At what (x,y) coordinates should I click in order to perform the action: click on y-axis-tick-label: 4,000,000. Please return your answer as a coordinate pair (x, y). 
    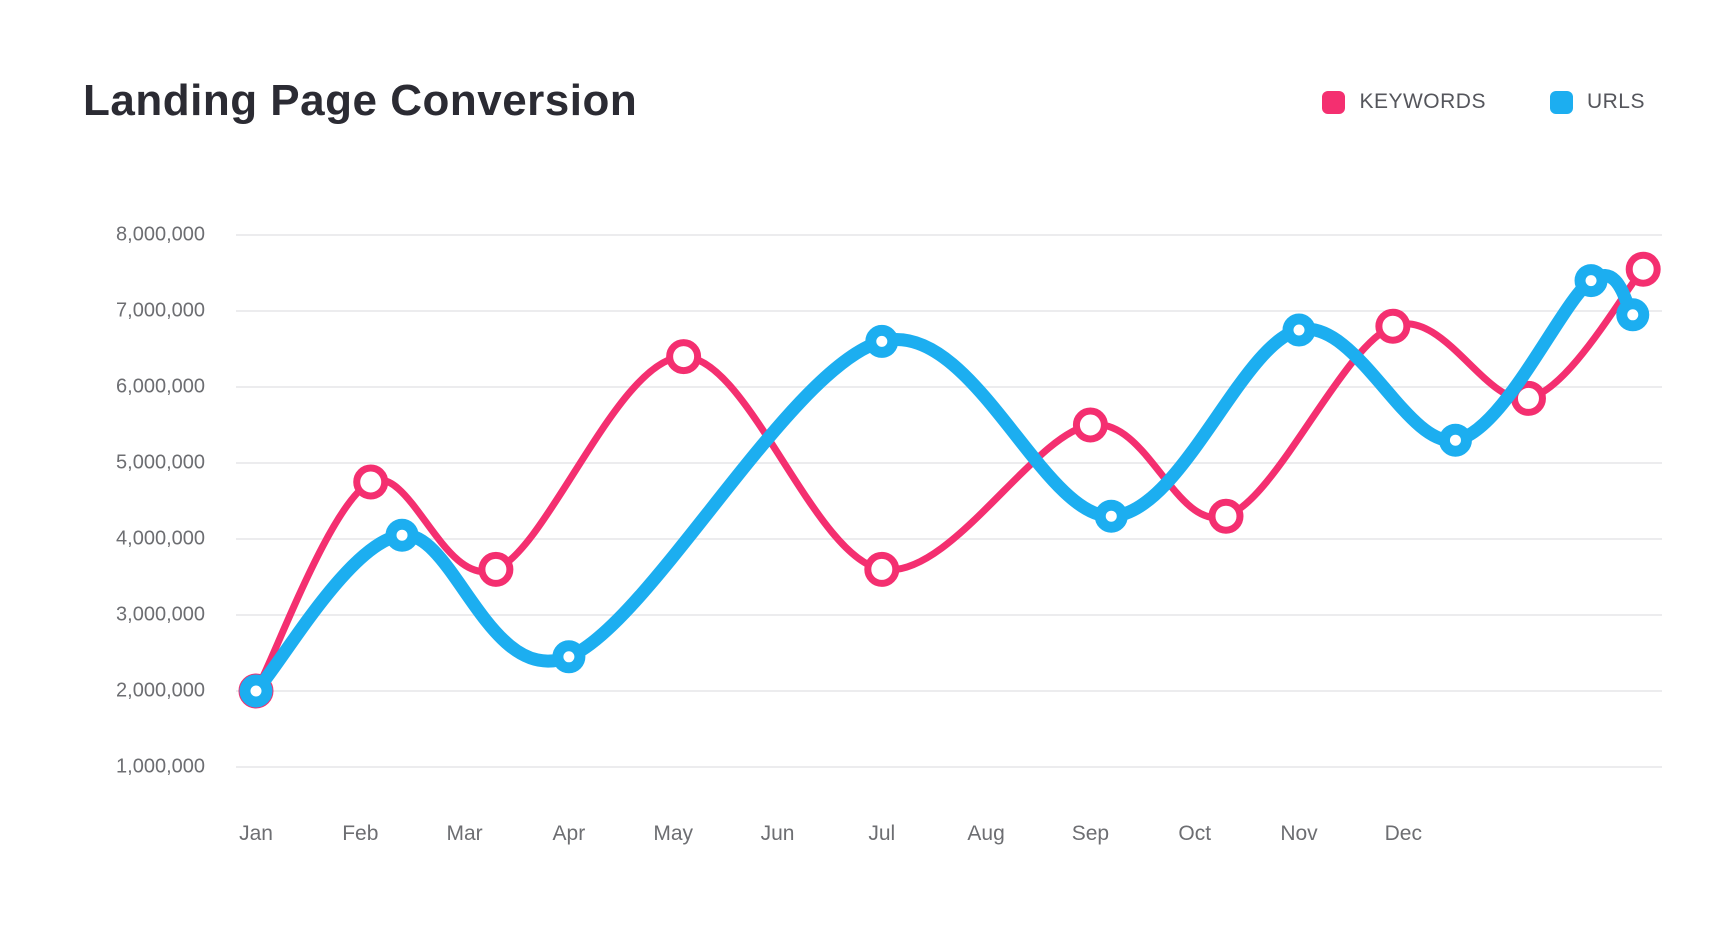
    Looking at the image, I should click on (160, 538).